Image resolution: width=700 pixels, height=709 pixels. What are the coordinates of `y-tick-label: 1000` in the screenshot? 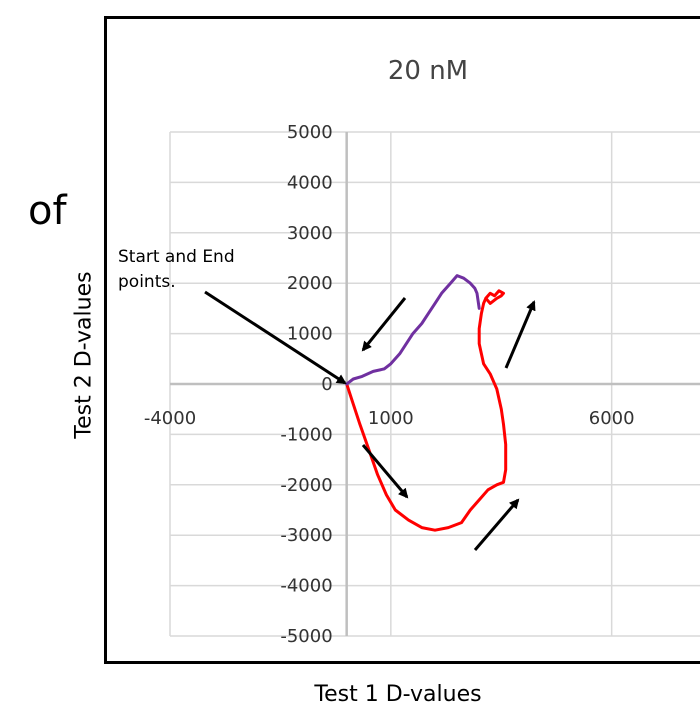 It's located at (310, 334).